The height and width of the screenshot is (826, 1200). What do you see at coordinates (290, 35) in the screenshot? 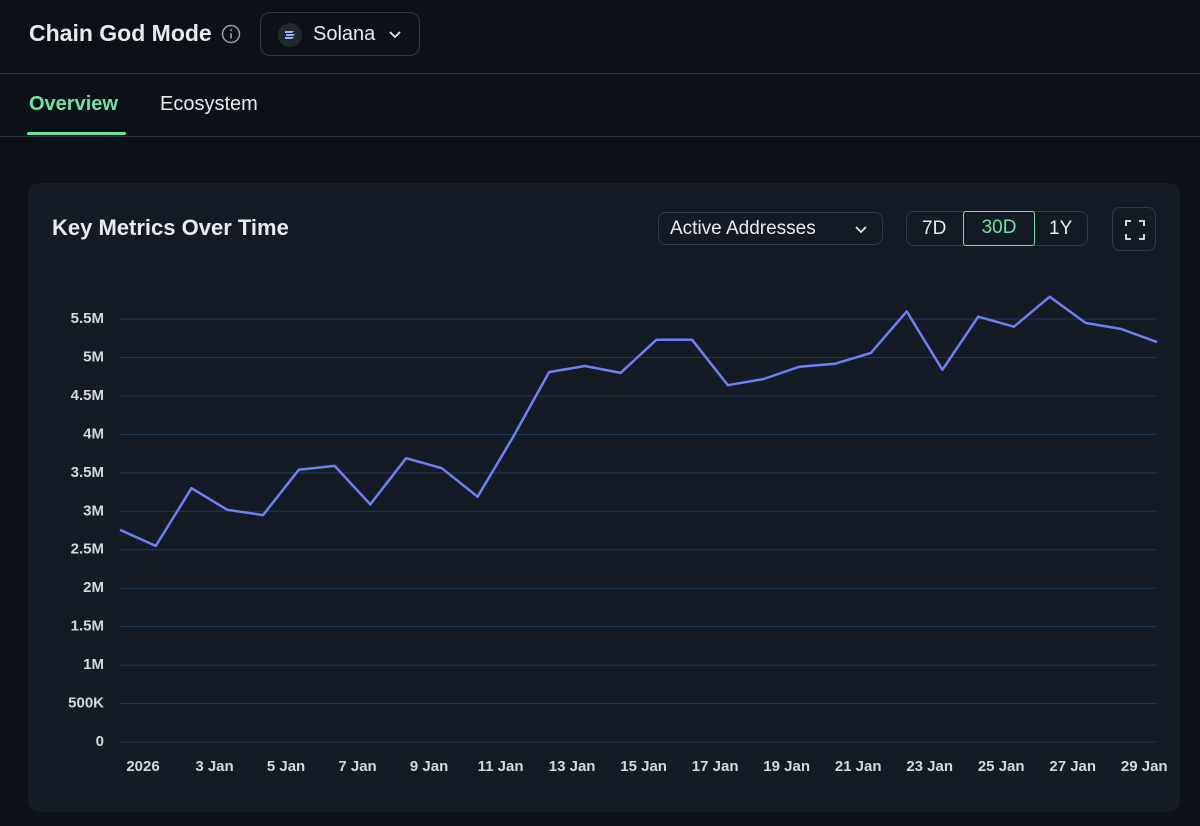
I see `chain-icon` at bounding box center [290, 35].